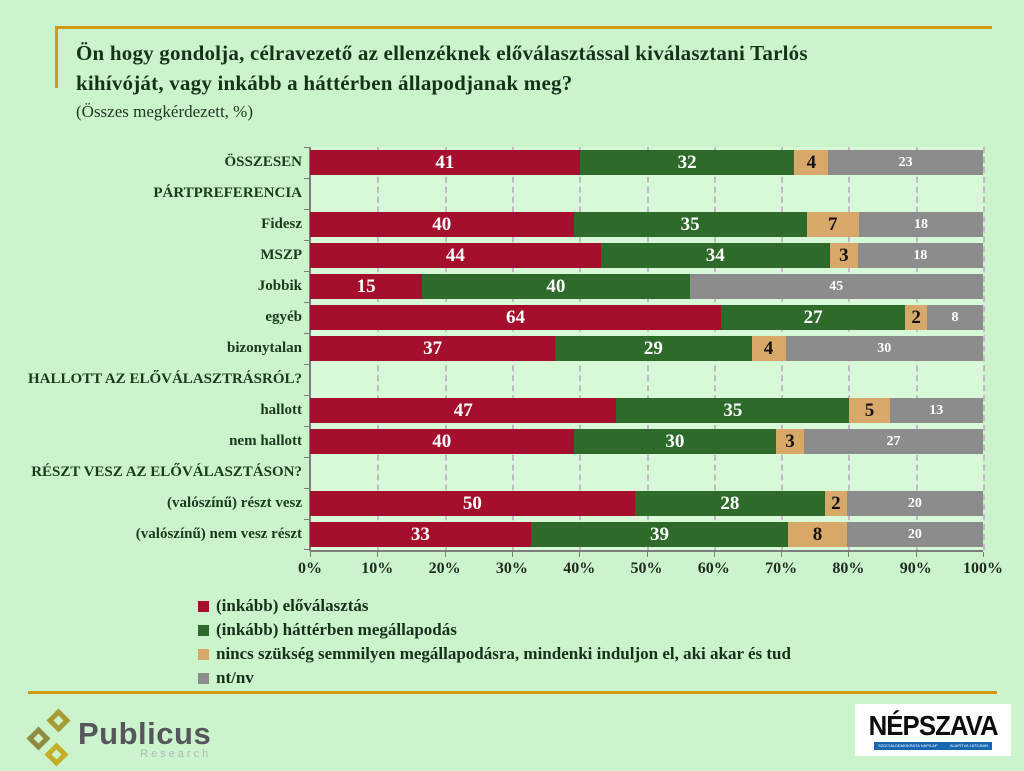 Image resolution: width=1024 pixels, height=771 pixels. I want to click on segment-value: 3, so click(790, 441).